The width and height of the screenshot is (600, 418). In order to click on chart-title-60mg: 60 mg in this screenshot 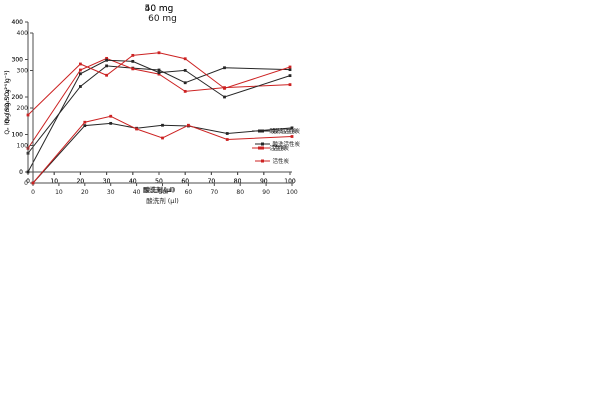, I will do `click(162, 19)`.